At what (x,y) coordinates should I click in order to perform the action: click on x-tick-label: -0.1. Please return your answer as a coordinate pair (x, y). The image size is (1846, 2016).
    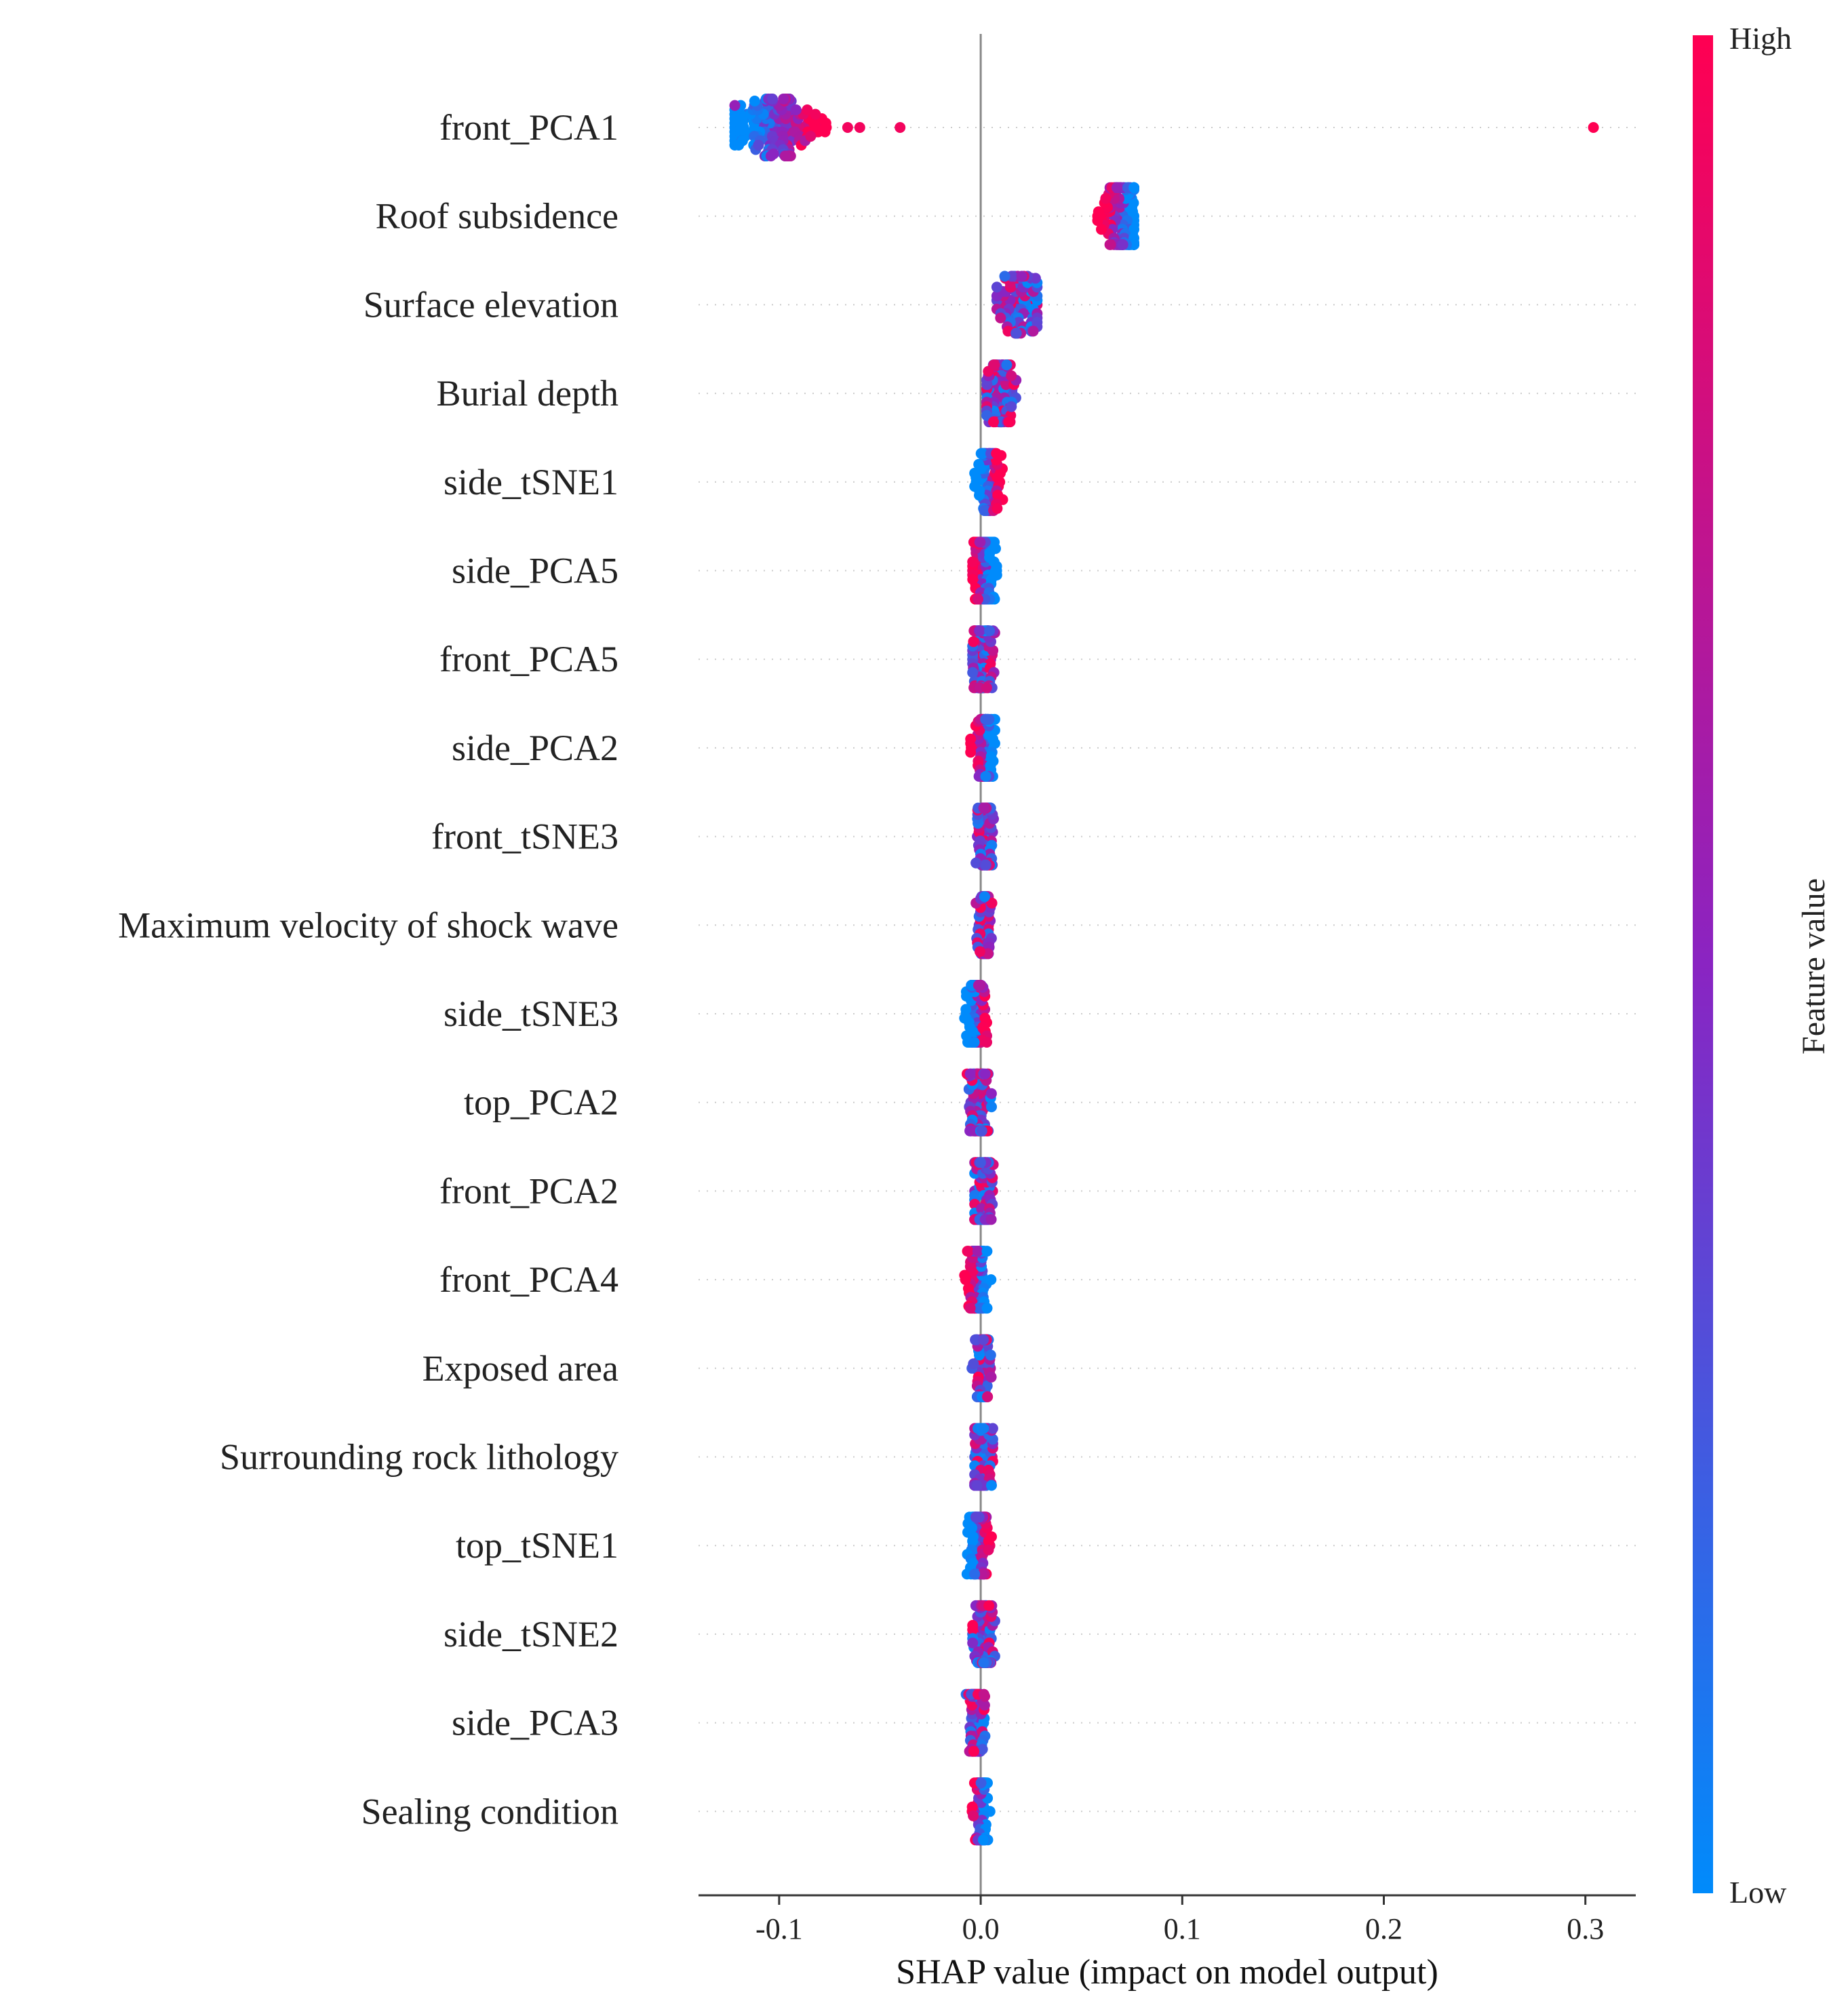
    Looking at the image, I should click on (779, 1928).